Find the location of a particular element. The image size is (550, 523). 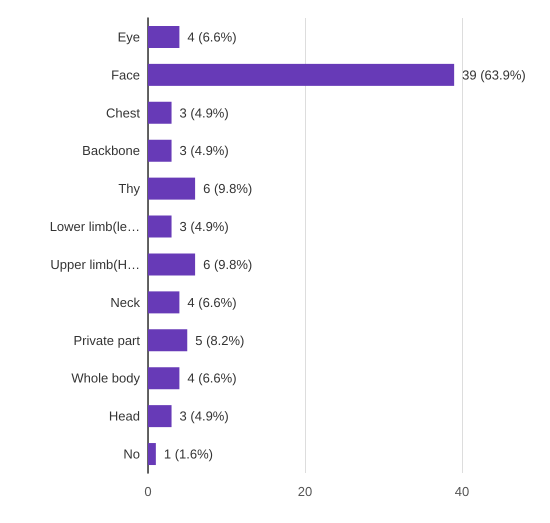

data-label: 39 (63.9%) is located at coordinates (494, 74).